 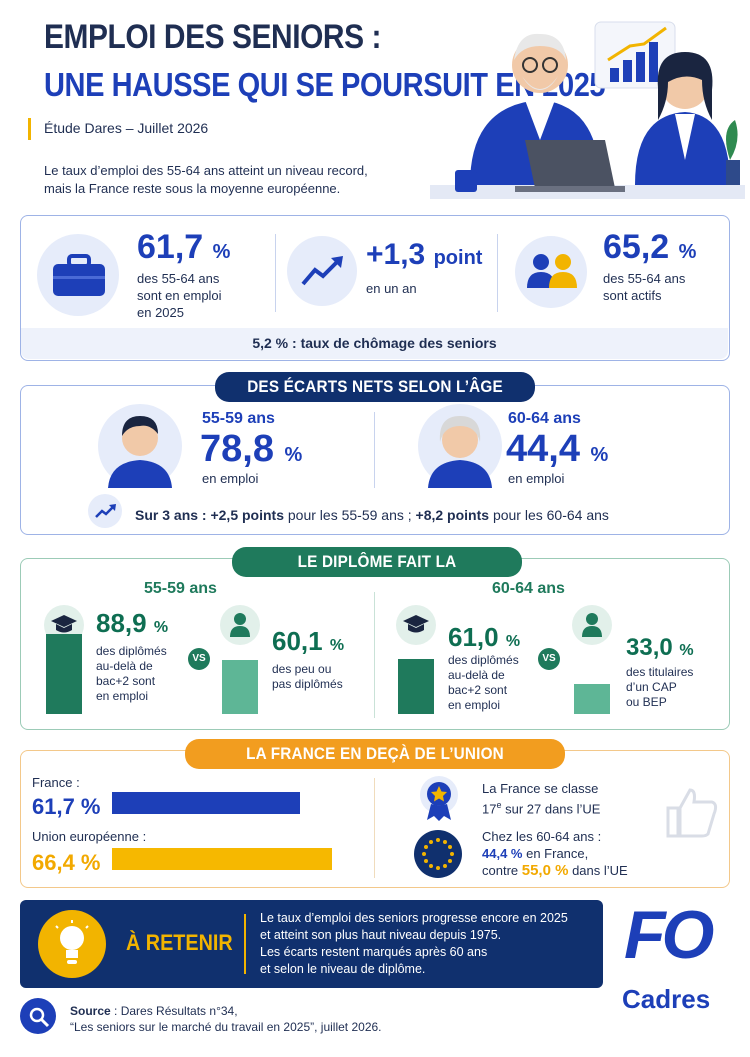 What do you see at coordinates (632, 295) in the screenshot?
I see `kpi-activity-line: sont actifs` at bounding box center [632, 295].